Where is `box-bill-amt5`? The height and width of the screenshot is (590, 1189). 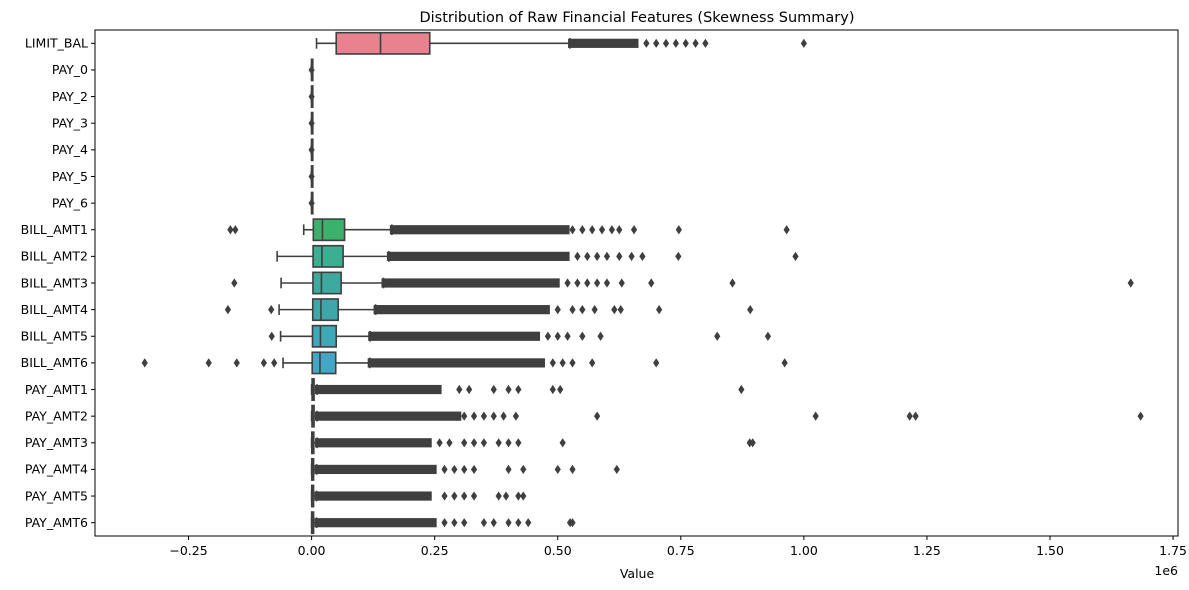
box-bill-amt5 is located at coordinates (520, 336).